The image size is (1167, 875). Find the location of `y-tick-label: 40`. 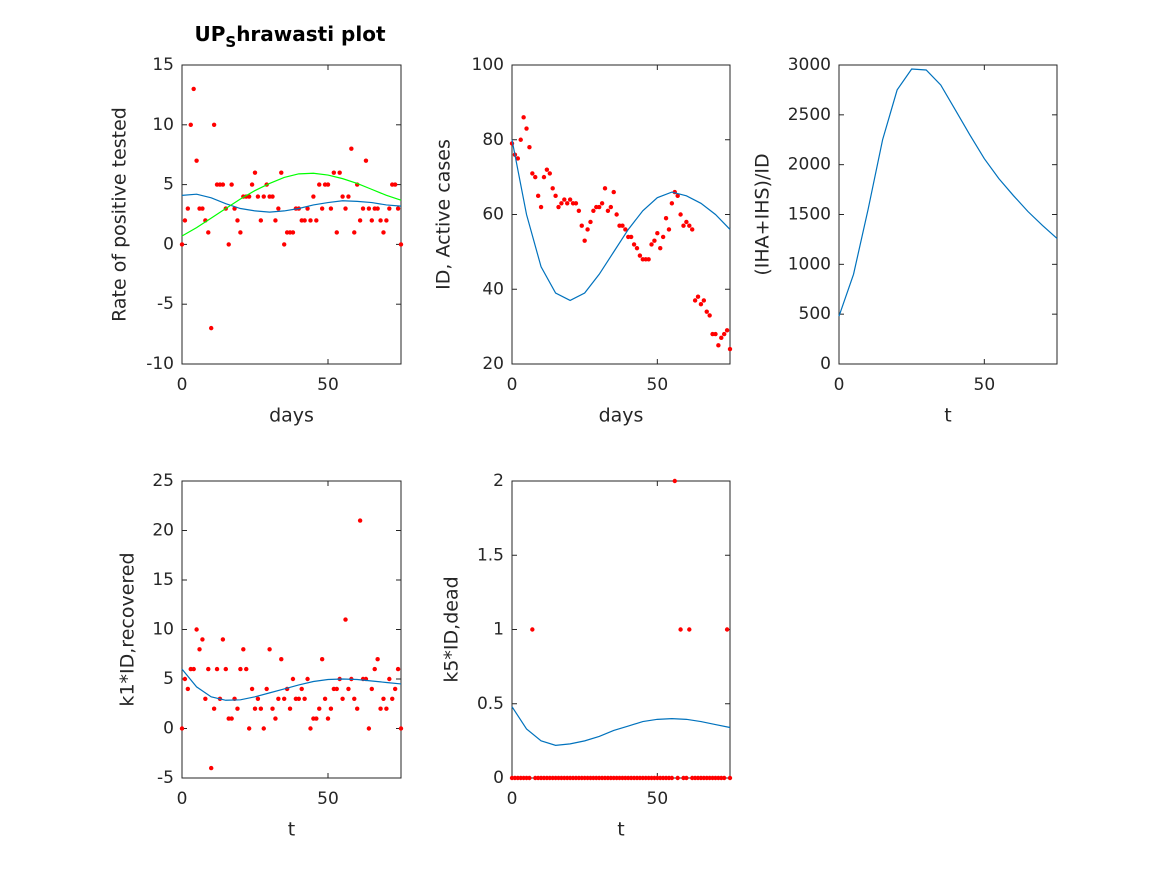

y-tick-label: 40 is located at coordinates (493, 289).